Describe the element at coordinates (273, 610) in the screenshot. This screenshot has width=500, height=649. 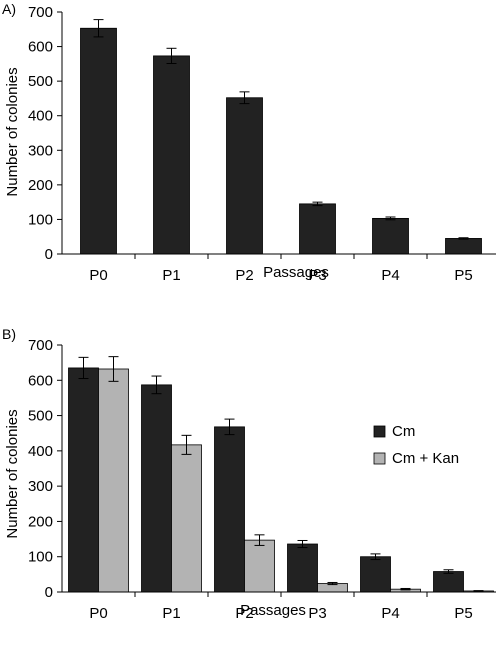
I see `panel-b-x-axis-title: Passages` at that location.